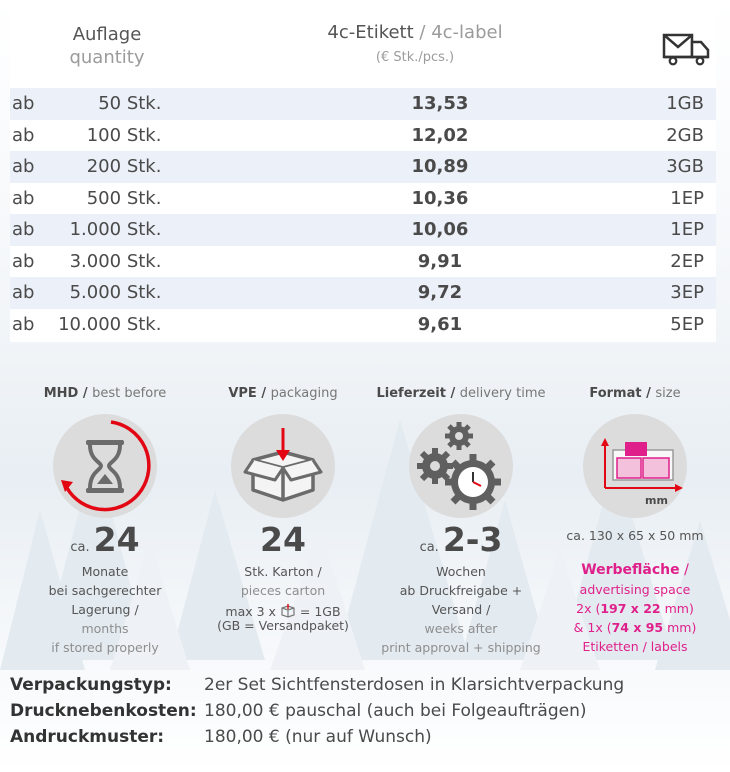 This screenshot has width=730, height=772. I want to click on delivery-line3: weeks after, so click(461, 628).